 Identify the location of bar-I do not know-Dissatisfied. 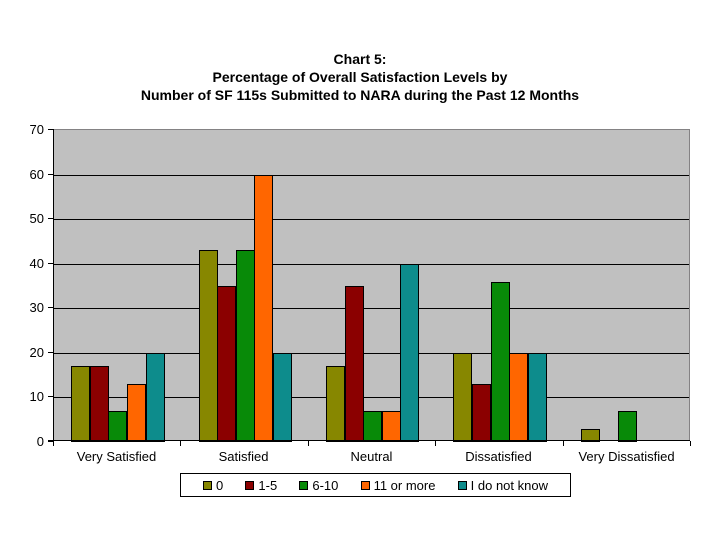
(537, 397).